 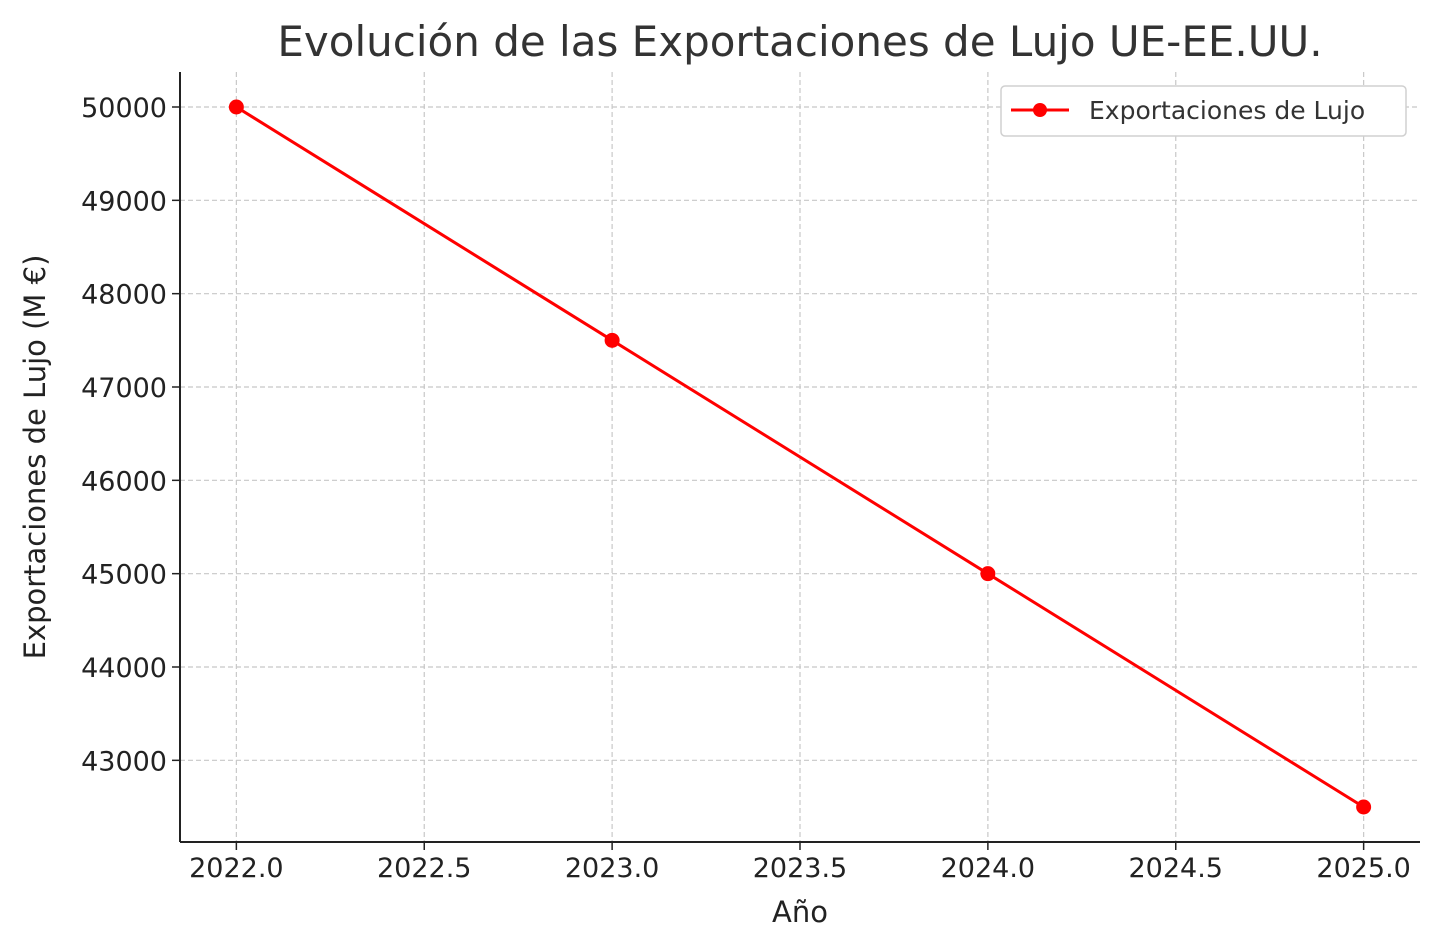 What do you see at coordinates (124, 761) in the screenshot?
I see `y-tick-label: 43000` at bounding box center [124, 761].